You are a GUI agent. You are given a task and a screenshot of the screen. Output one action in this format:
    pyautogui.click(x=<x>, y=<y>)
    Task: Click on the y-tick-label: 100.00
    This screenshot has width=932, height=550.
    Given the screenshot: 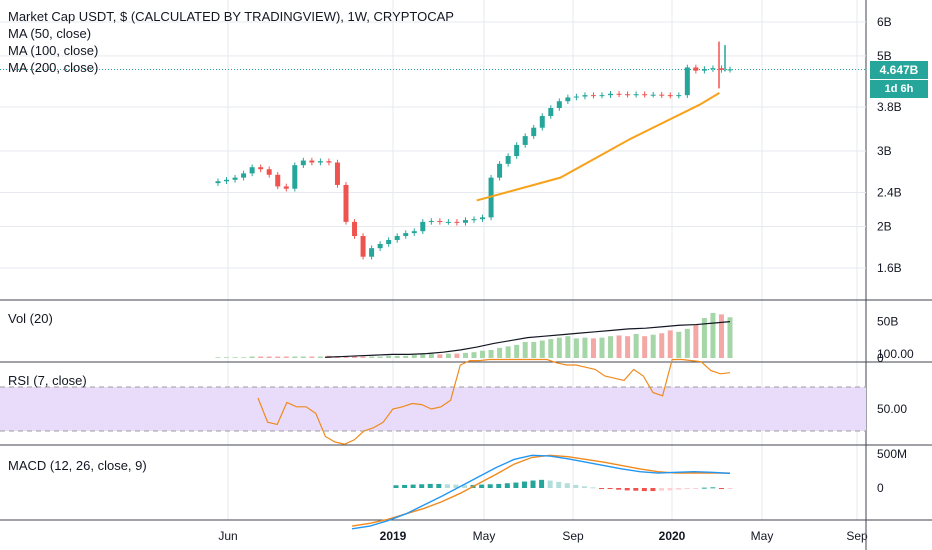 What is the action you would take?
    pyautogui.click(x=895, y=354)
    